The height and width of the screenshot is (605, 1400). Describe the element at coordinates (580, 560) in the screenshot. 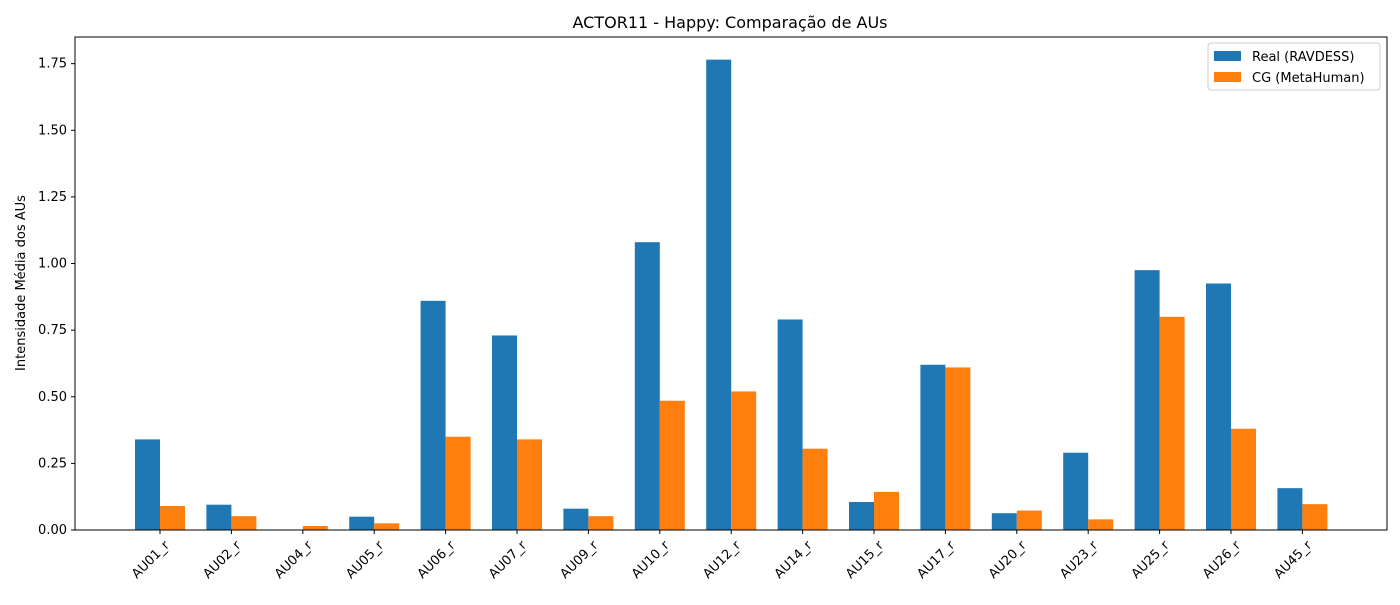

I see `x-tick-label: AU09_r` at that location.